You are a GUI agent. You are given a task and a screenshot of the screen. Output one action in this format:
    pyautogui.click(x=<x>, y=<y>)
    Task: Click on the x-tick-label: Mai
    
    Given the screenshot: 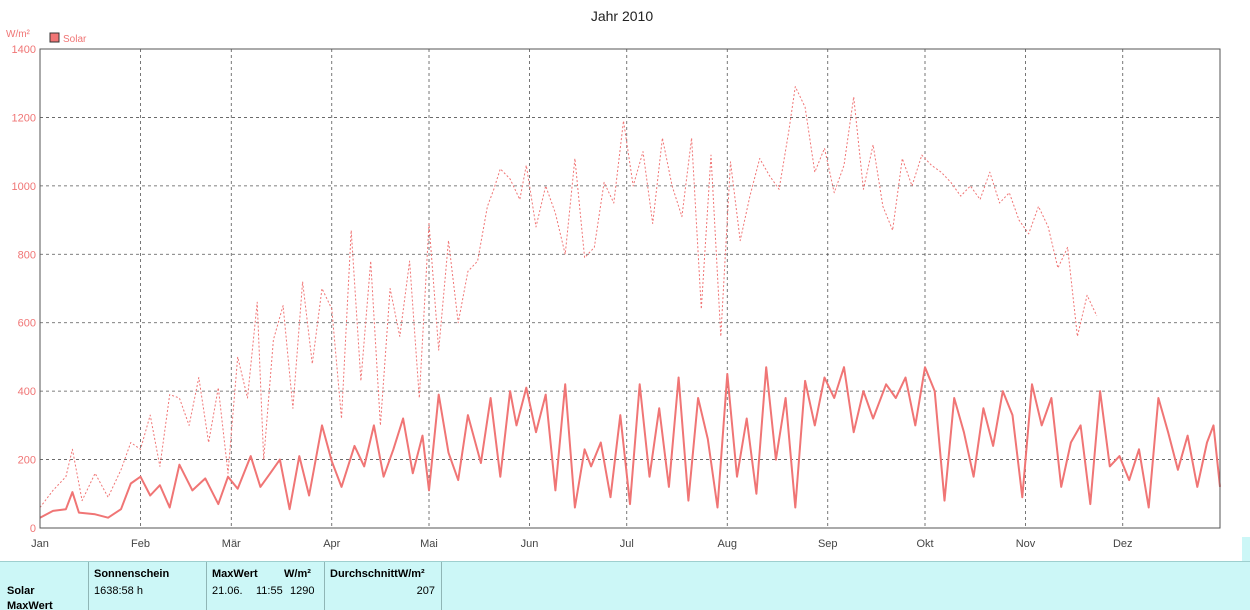 What is the action you would take?
    pyautogui.click(x=429, y=544)
    